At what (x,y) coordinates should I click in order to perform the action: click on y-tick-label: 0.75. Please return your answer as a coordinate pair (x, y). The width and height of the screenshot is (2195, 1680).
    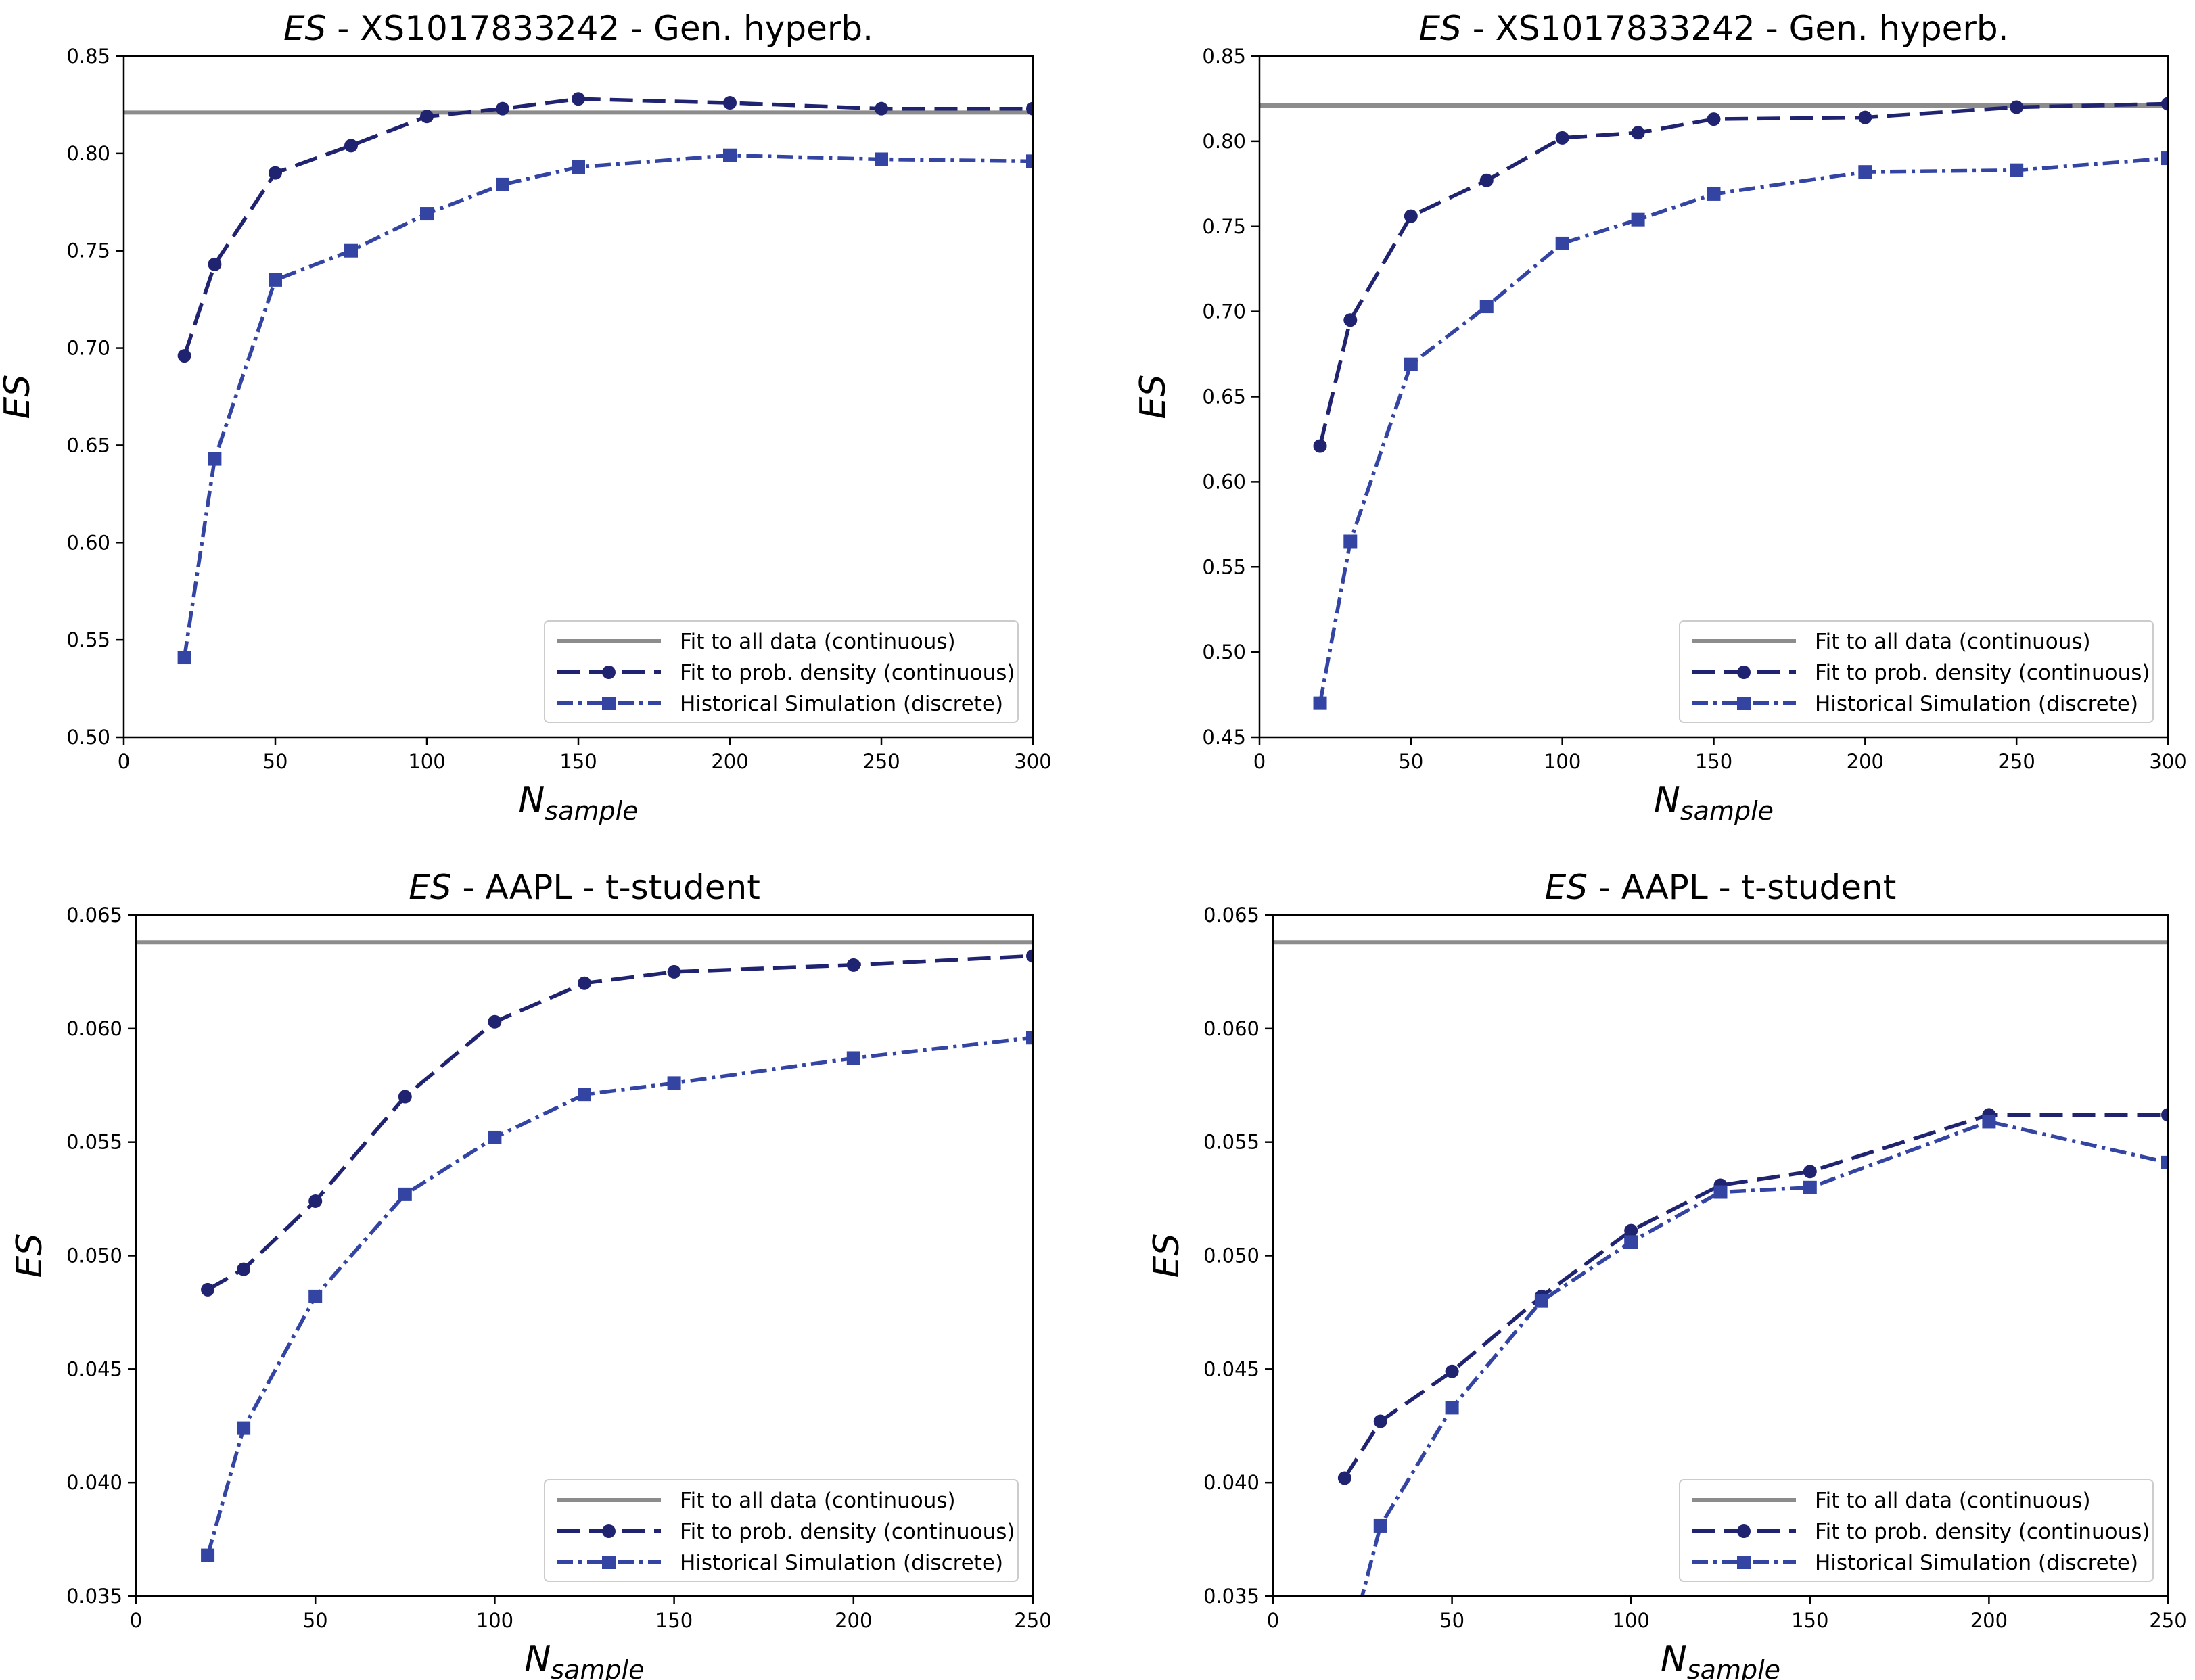
    Looking at the image, I should click on (1224, 227).